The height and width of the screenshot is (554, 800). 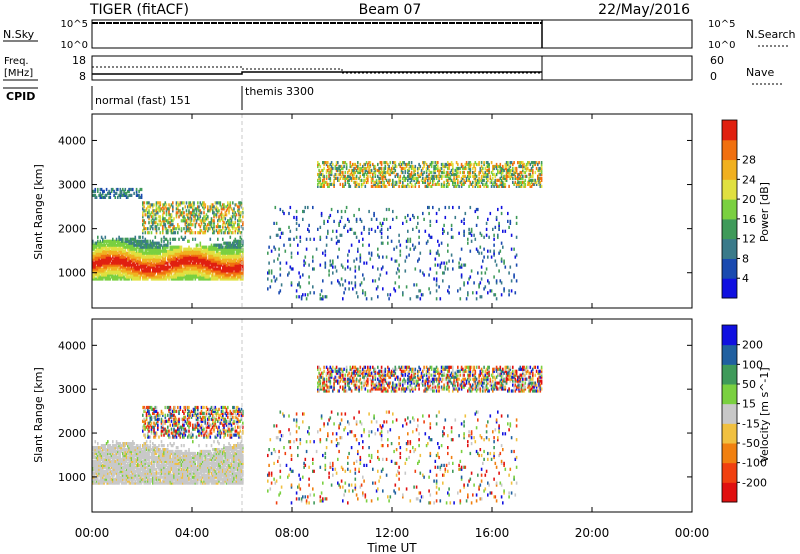 What do you see at coordinates (317, 70) in the screenshot?
I see `nave-trace` at bounding box center [317, 70].